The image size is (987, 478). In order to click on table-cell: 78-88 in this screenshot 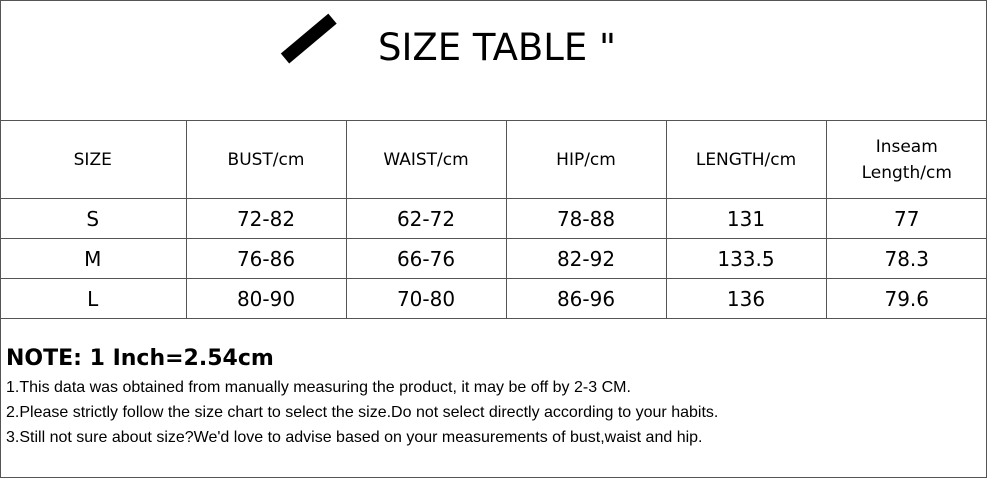, I will do `click(586, 218)`.